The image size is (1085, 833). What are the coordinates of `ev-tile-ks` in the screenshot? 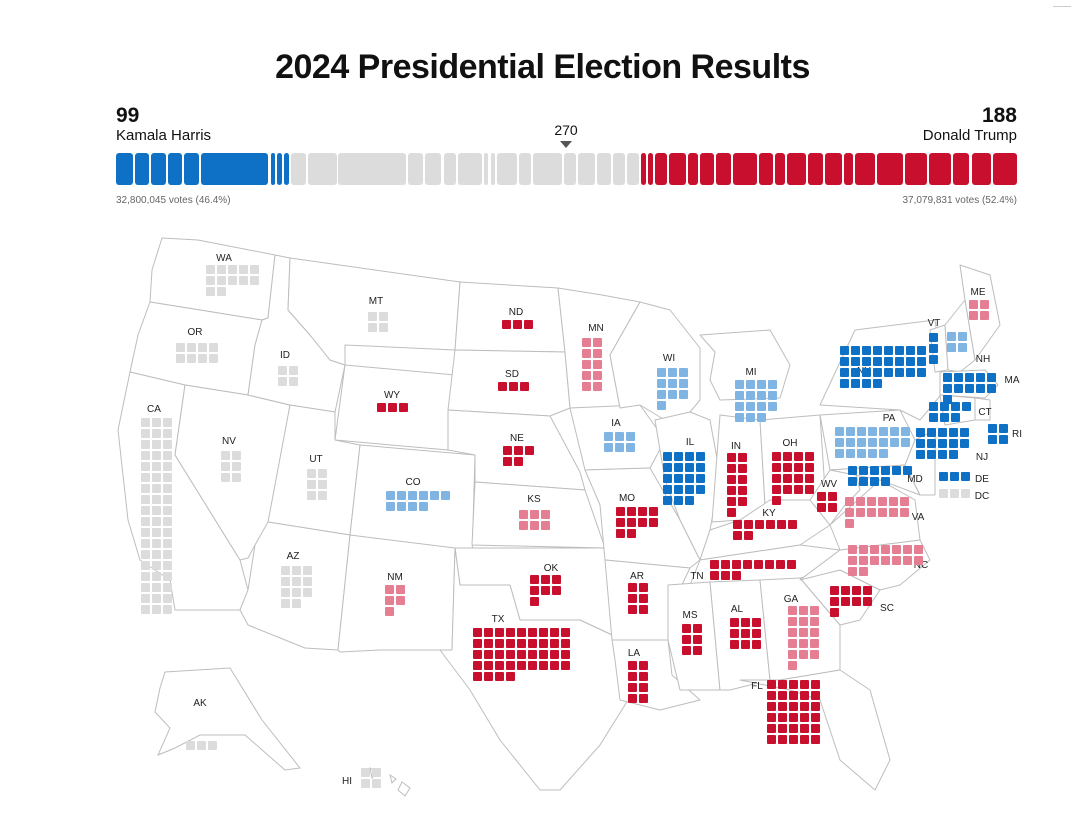 It's located at (534, 525).